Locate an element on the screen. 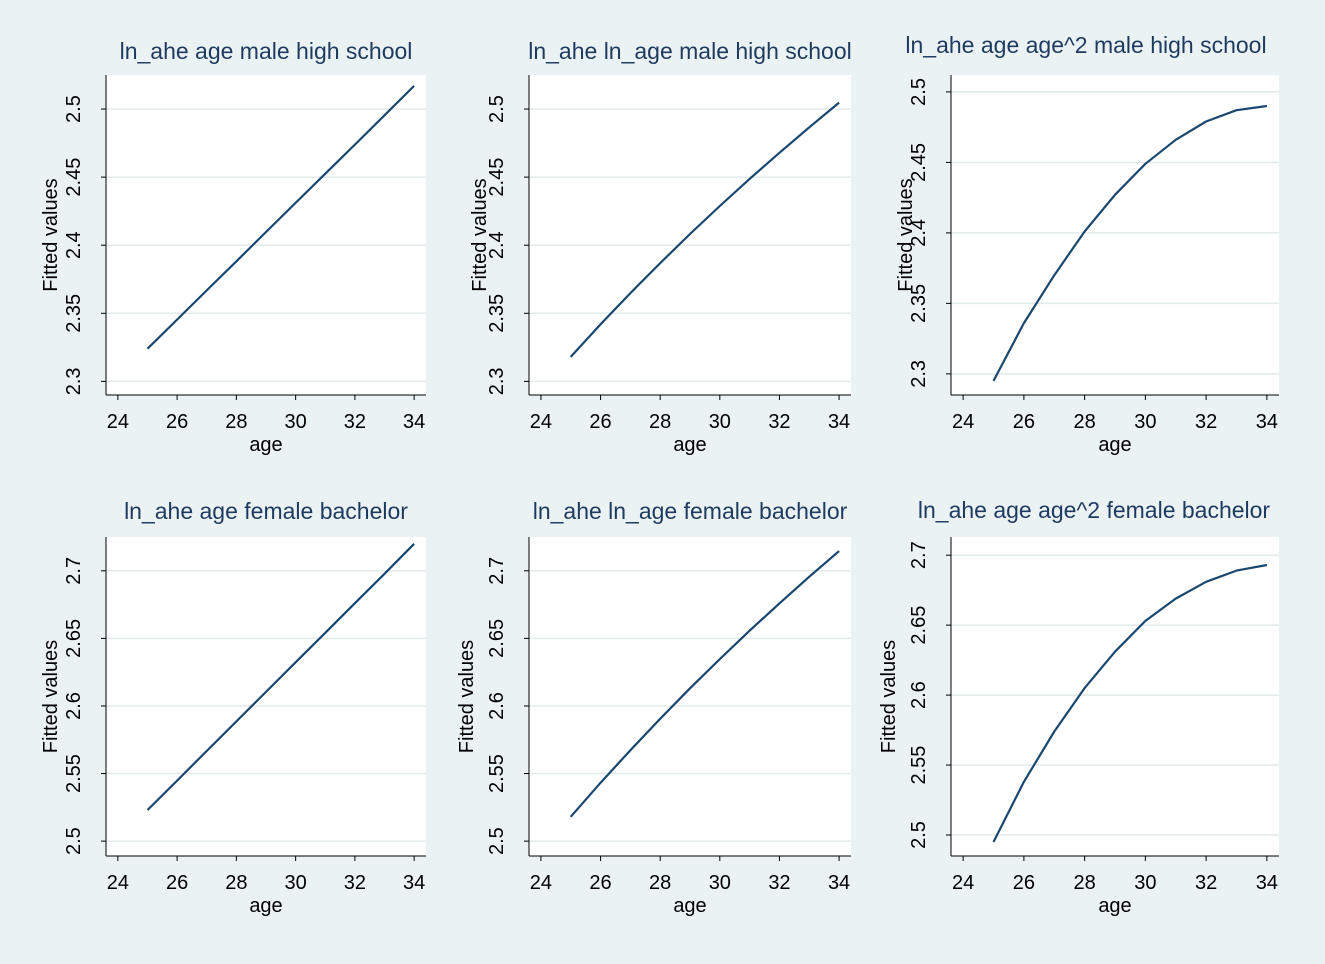 This screenshot has height=964, width=1325. chart-title: ln_ahe age female bachelor is located at coordinates (266, 511).